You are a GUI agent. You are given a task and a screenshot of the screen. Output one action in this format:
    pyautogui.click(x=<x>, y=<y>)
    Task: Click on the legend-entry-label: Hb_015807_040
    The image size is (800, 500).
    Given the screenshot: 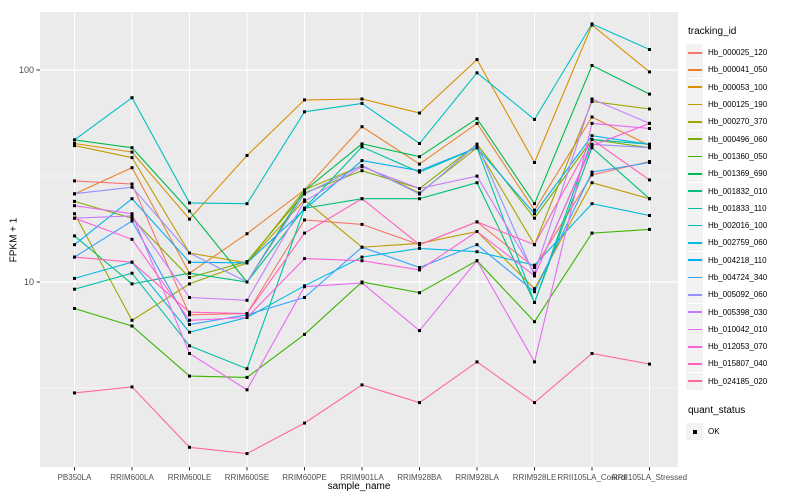 What is the action you would take?
    pyautogui.click(x=738, y=364)
    